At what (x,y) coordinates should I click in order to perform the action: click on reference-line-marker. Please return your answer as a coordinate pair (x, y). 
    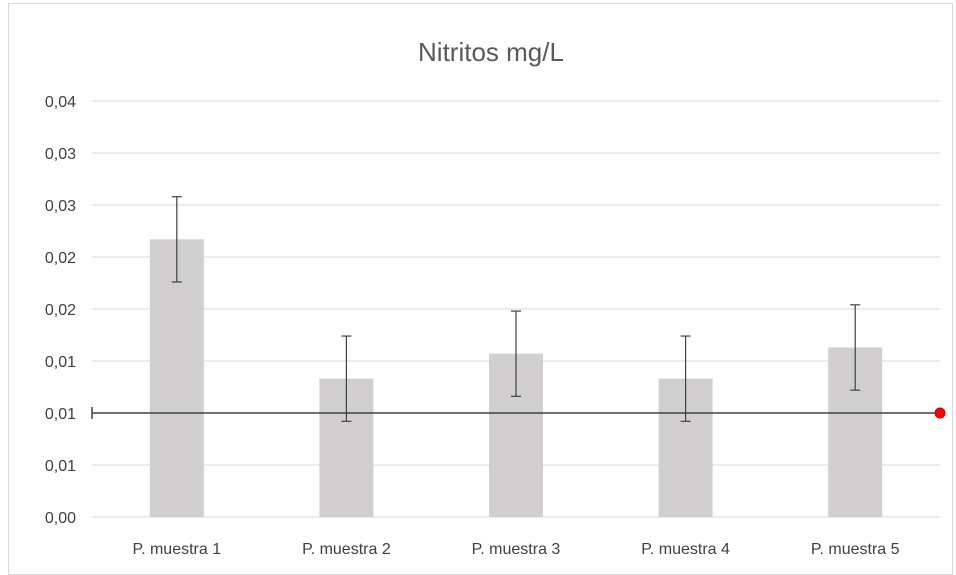
    Looking at the image, I should click on (940, 413).